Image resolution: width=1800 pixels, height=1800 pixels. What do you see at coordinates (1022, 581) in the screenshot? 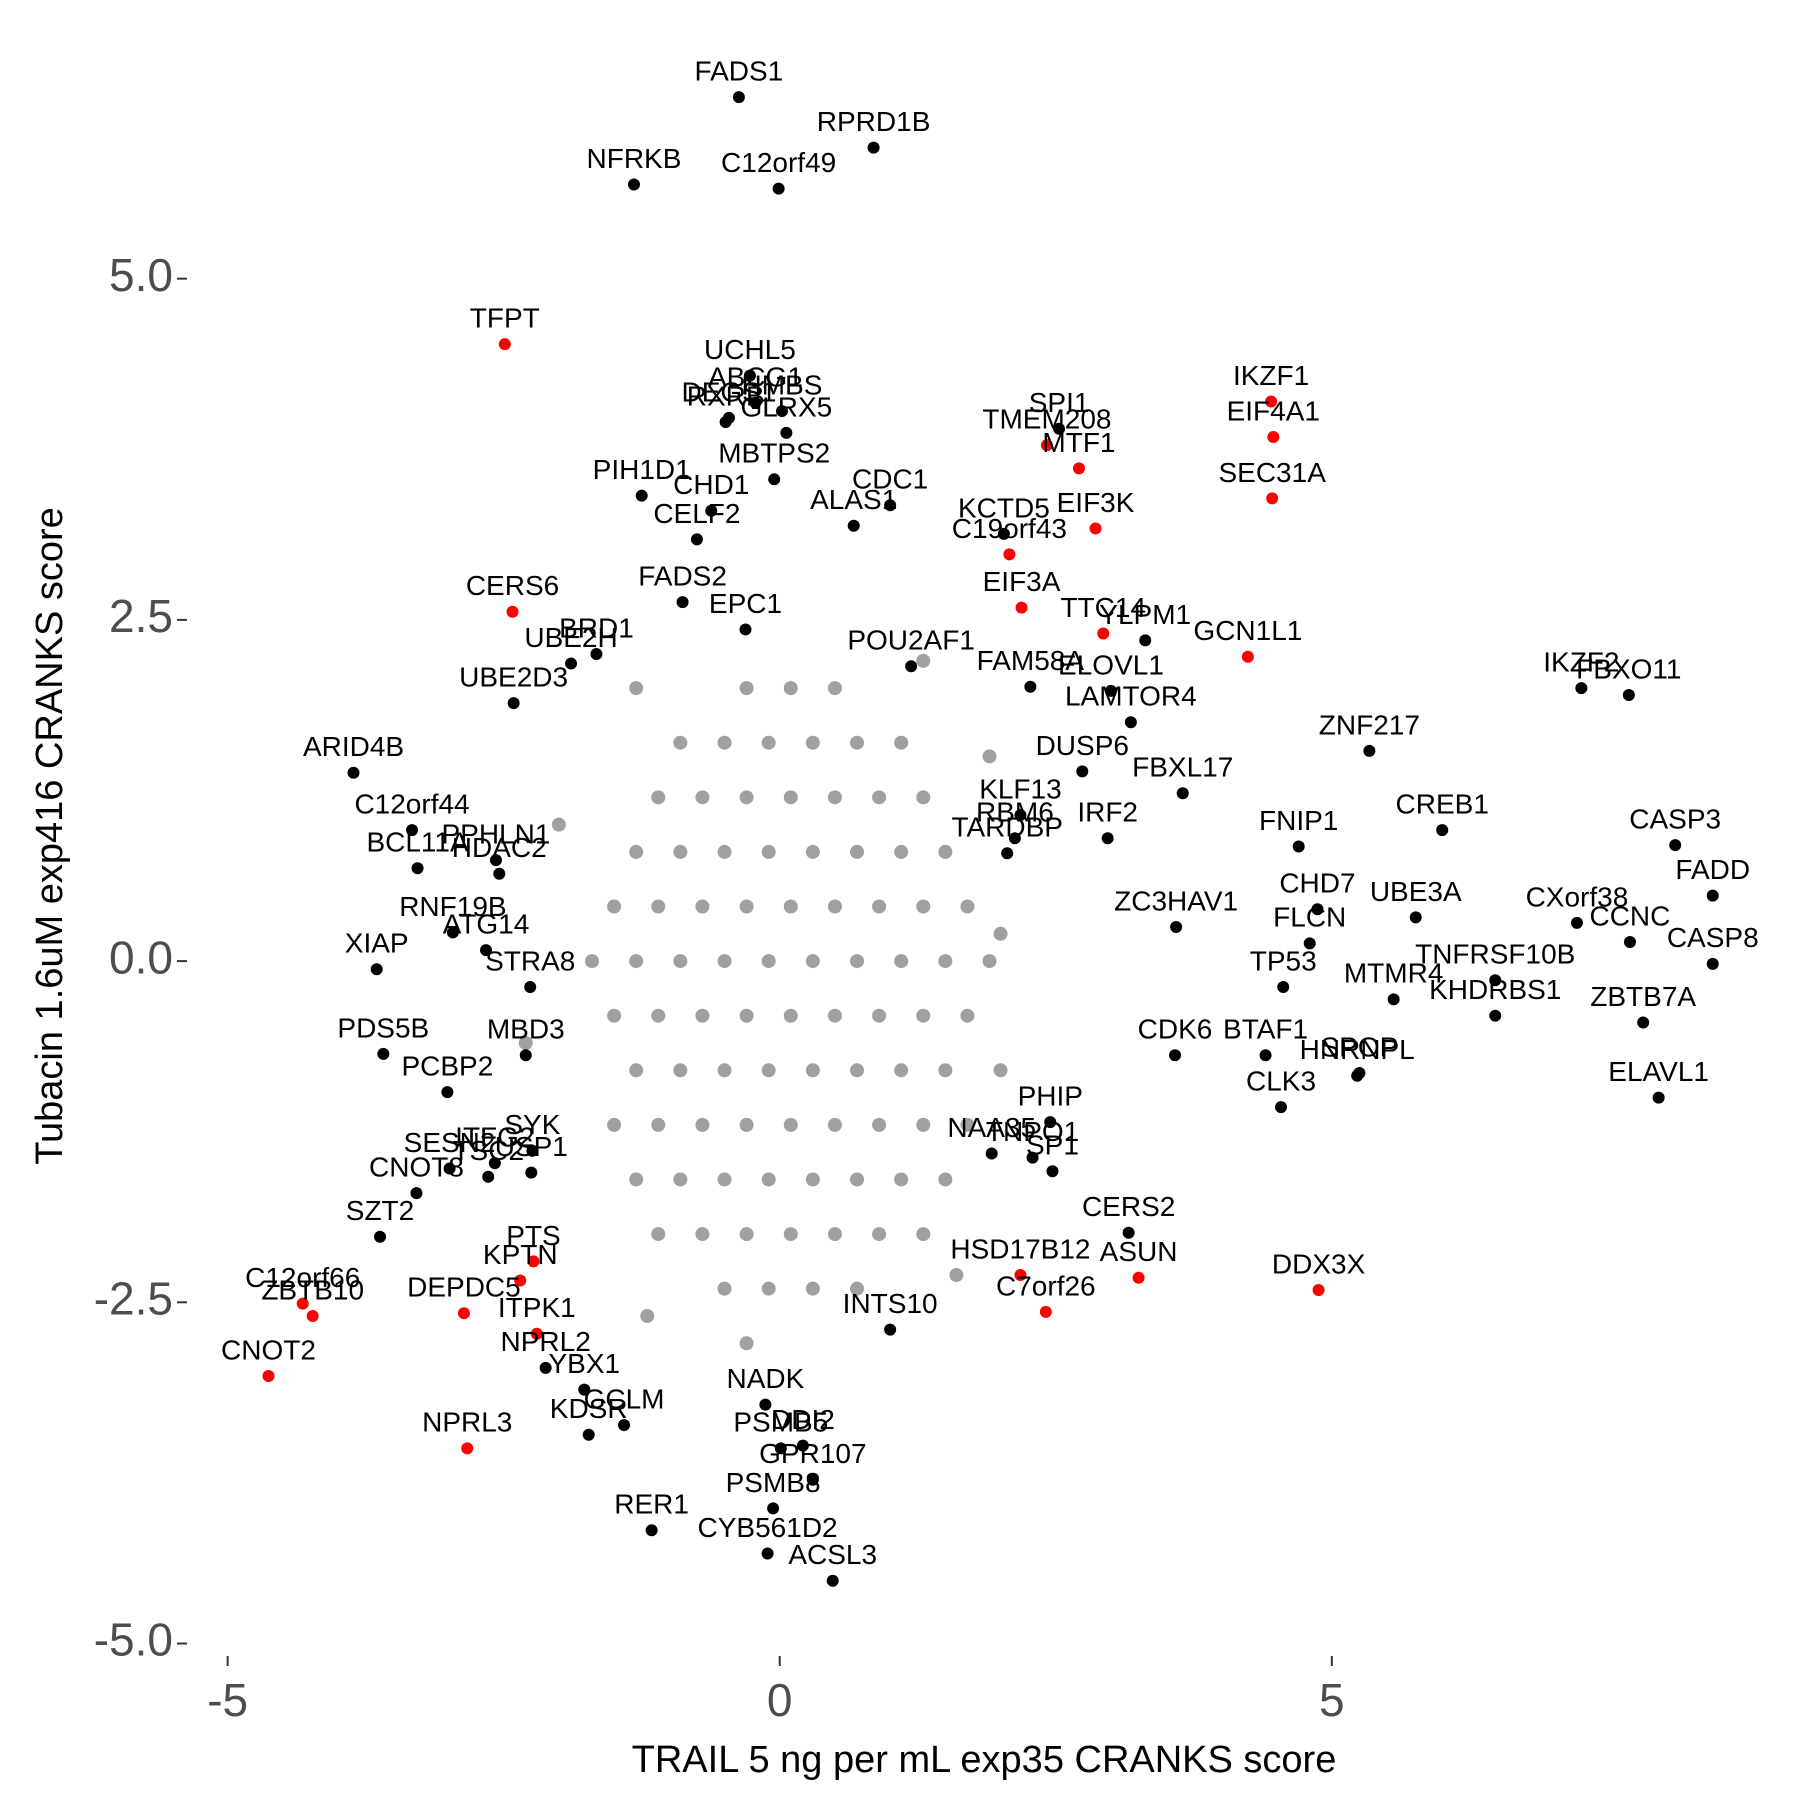
I see `point-label: EIF3A` at bounding box center [1022, 581].